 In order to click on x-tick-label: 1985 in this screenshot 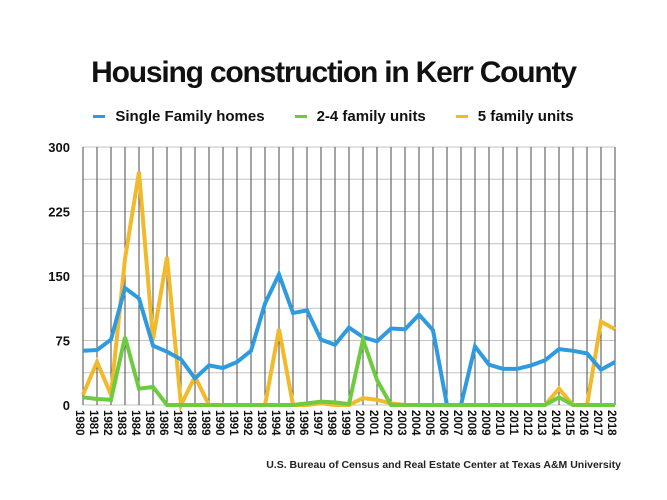, I will do `click(149, 423)`.